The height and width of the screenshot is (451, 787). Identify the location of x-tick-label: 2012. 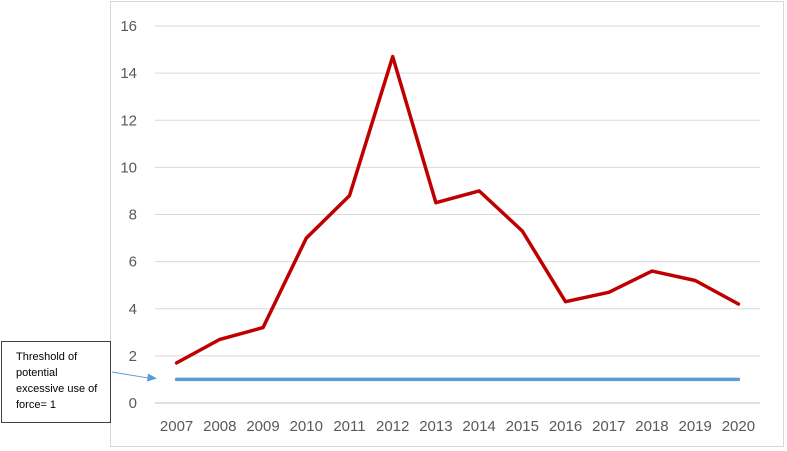
(392, 426).